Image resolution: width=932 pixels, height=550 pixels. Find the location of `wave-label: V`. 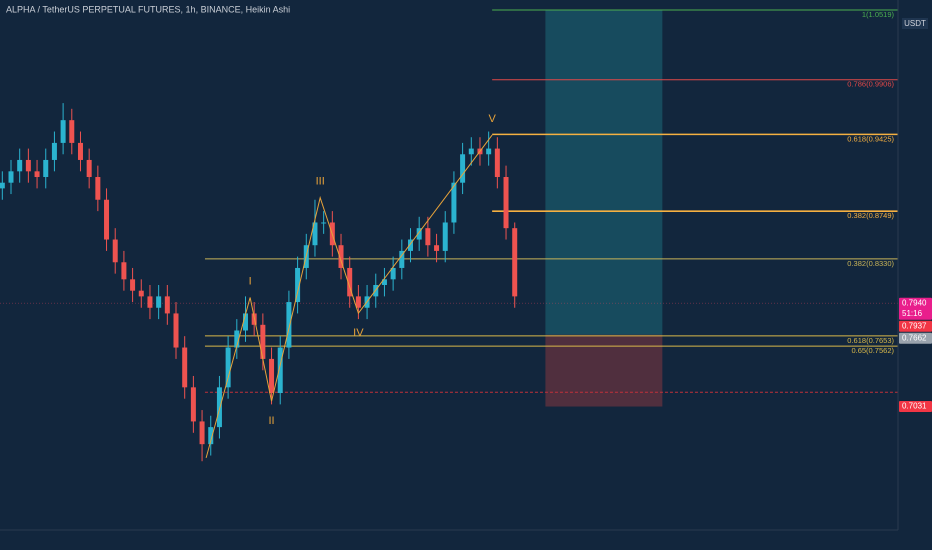

wave-label: V is located at coordinates (492, 119).